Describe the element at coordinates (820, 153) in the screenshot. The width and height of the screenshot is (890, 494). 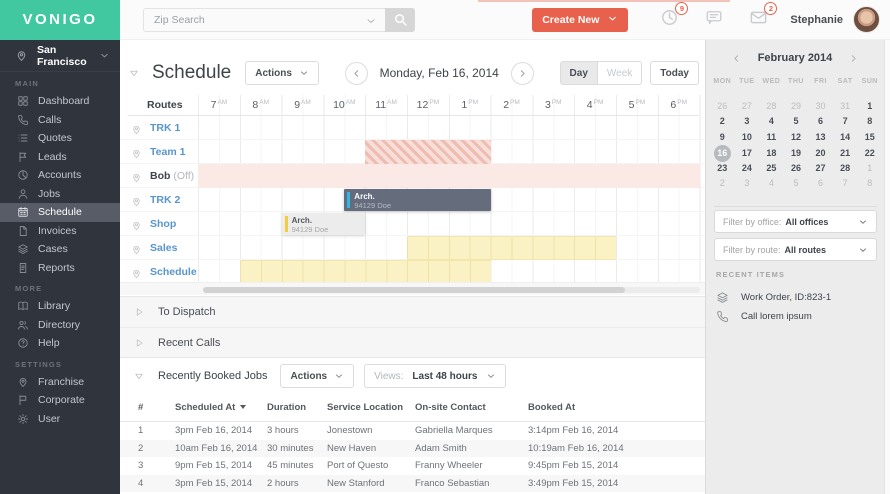
I see `calendar-day: 20` at that location.